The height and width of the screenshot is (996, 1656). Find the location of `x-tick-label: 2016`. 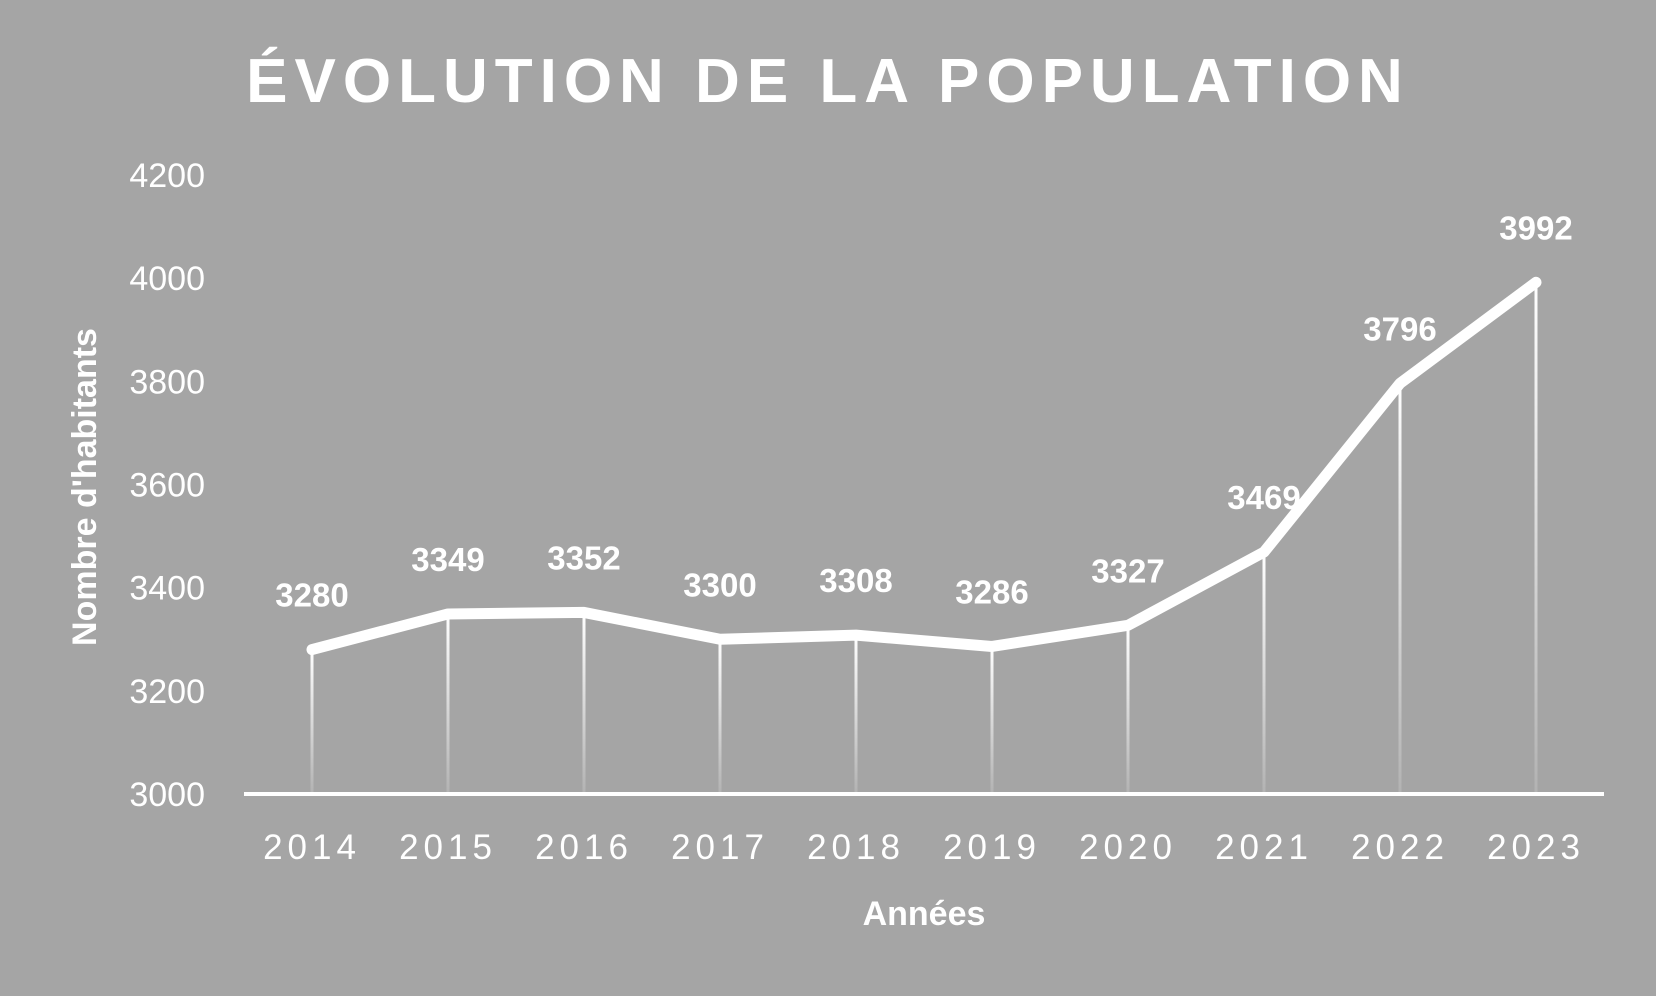

x-tick-label: 2016 is located at coordinates (584, 847).